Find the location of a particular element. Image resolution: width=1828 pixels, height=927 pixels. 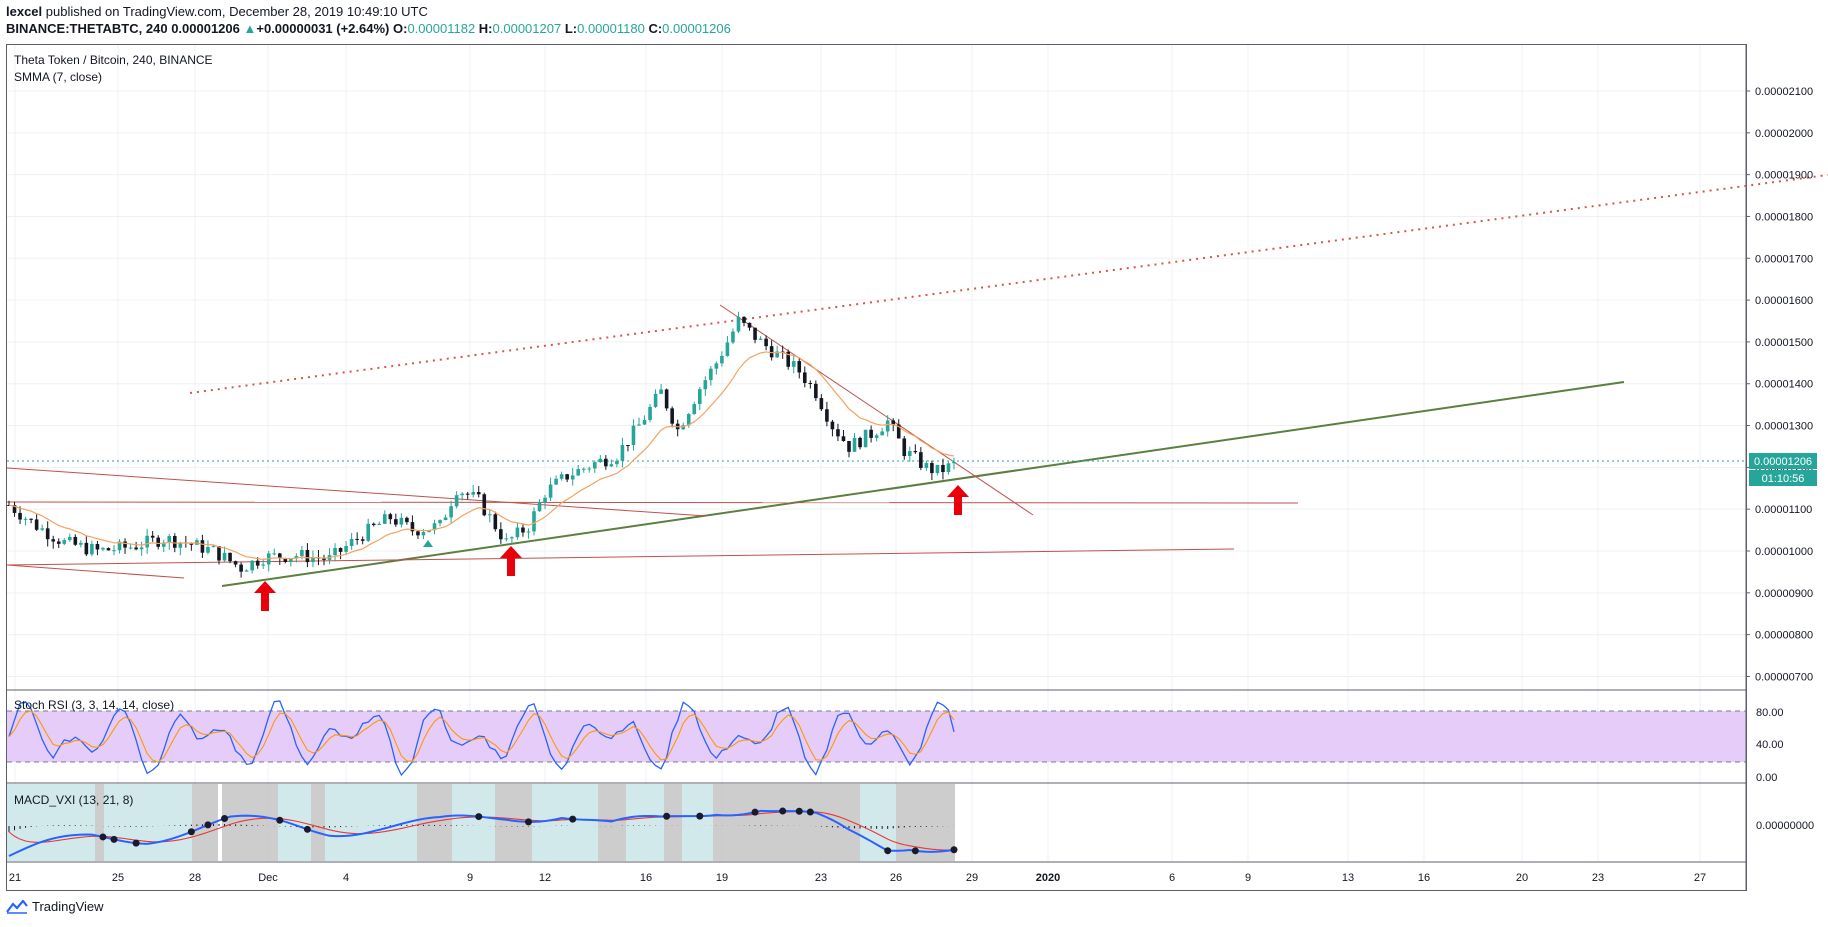

close-value: 0.00001206 is located at coordinates (696, 28).